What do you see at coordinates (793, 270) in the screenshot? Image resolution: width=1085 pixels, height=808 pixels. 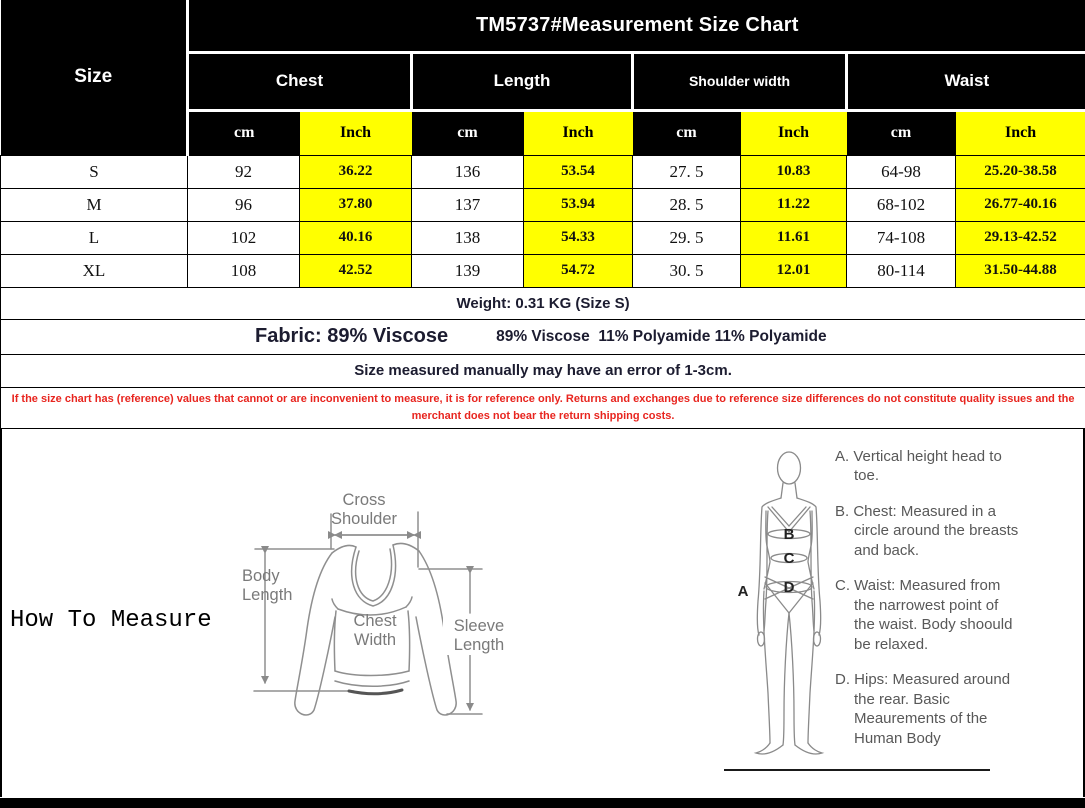 I see `cell-shoulder-inch: 12.01` at bounding box center [793, 270].